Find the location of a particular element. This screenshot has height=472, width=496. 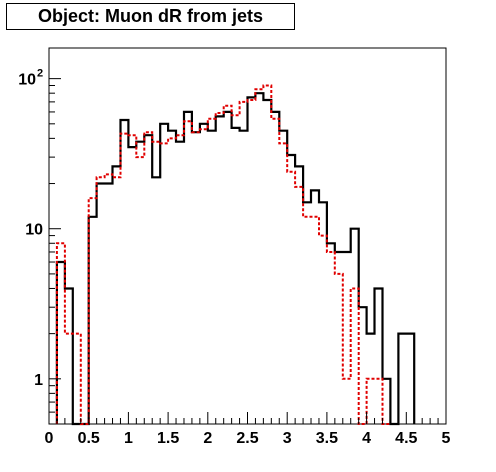

x-tick-label: 2.5 is located at coordinates (247, 438).